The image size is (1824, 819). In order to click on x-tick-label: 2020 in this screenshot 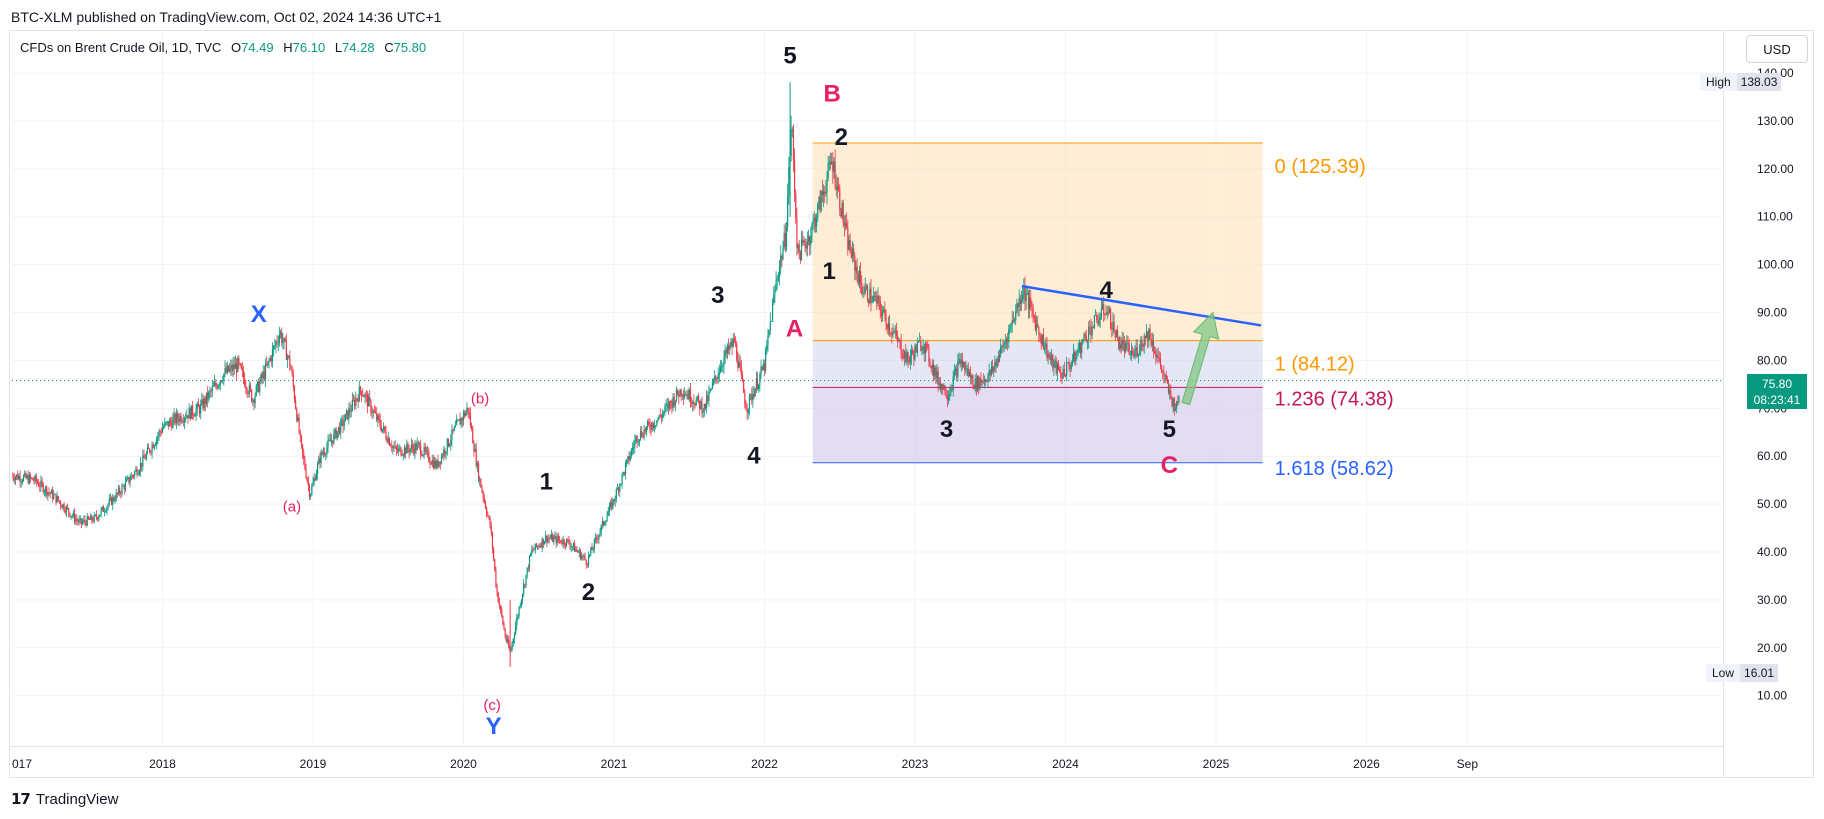, I will do `click(463, 764)`.